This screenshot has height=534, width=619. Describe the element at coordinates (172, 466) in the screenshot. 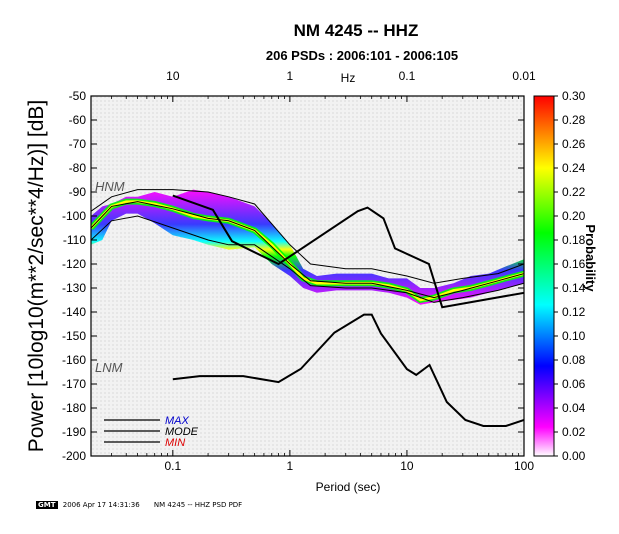

I see `x-tick-label: 0.1` at that location.